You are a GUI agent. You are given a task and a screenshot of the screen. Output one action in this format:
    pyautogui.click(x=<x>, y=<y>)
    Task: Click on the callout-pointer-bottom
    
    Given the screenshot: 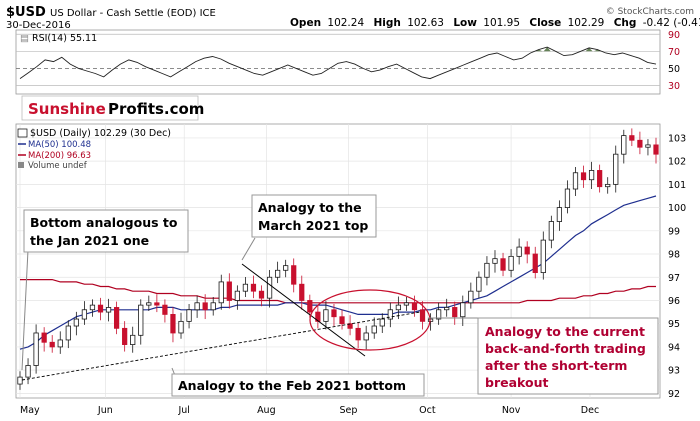 What is the action you would take?
    pyautogui.click(x=25, y=310)
    